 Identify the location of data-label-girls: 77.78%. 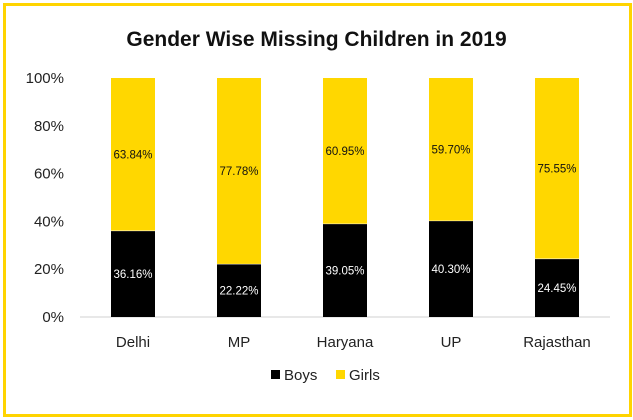
(238, 172).